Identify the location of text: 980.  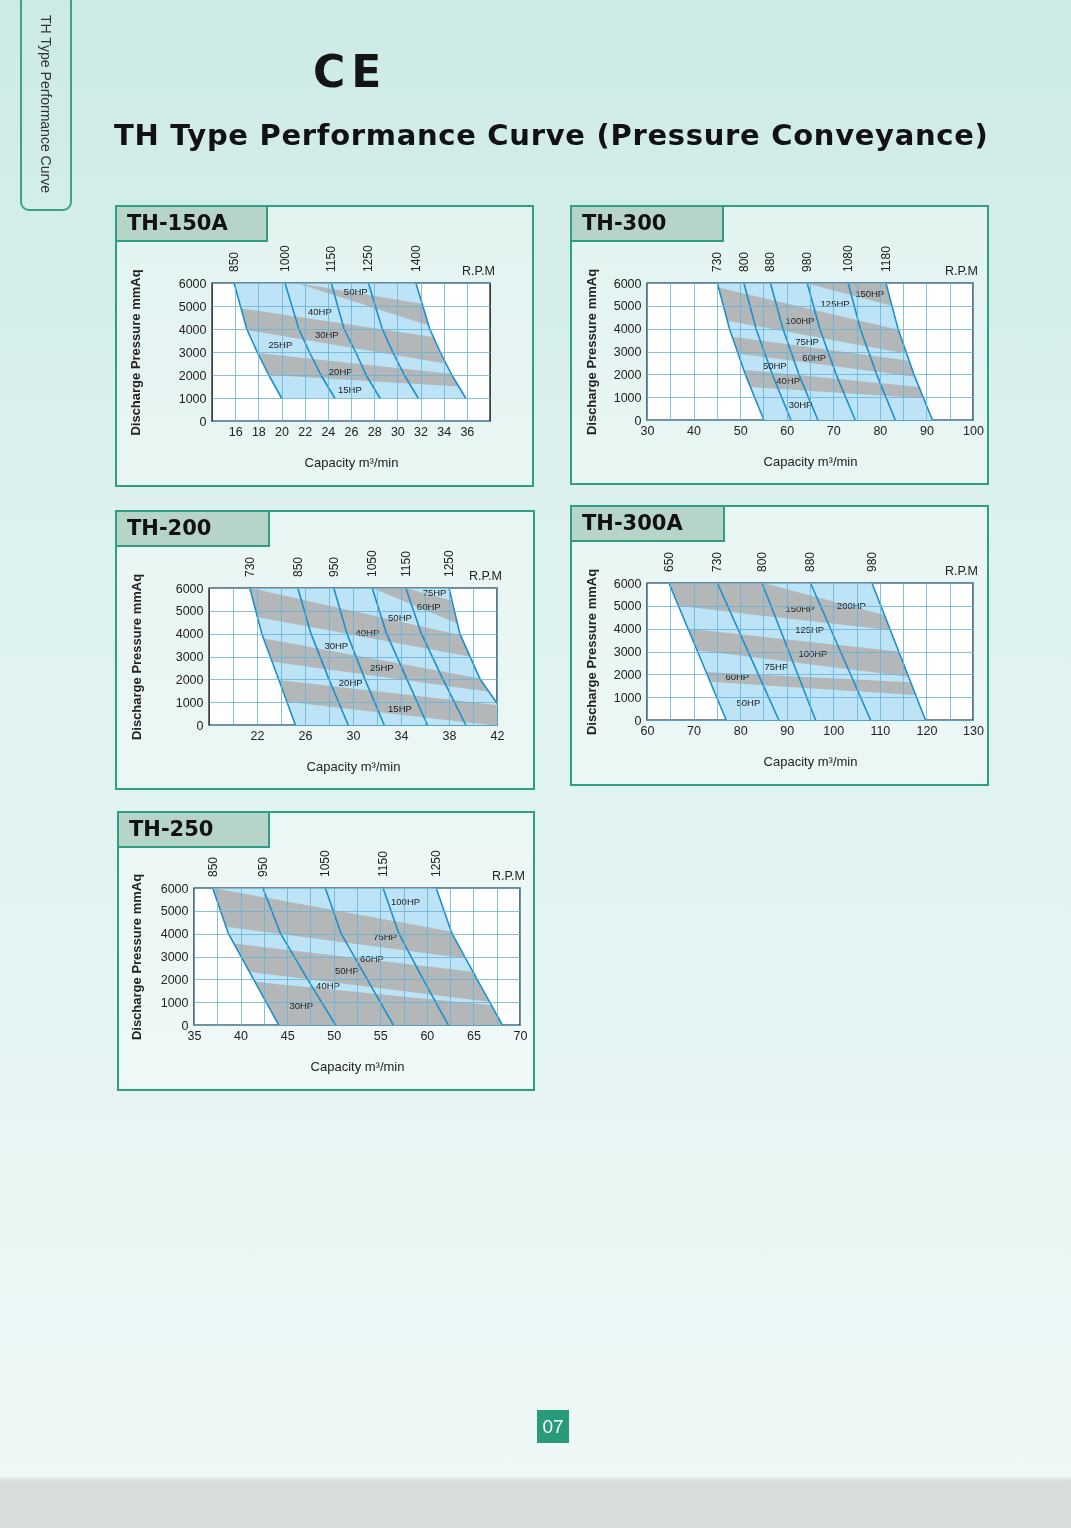
(871, 561).